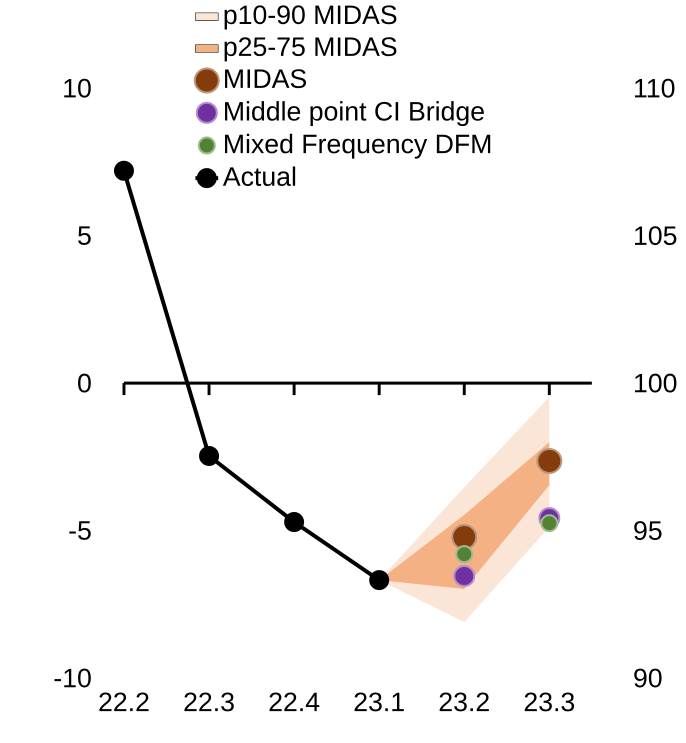 The image size is (686, 743). Describe the element at coordinates (655, 383) in the screenshot. I see `y2-tick-label: 100` at that location.